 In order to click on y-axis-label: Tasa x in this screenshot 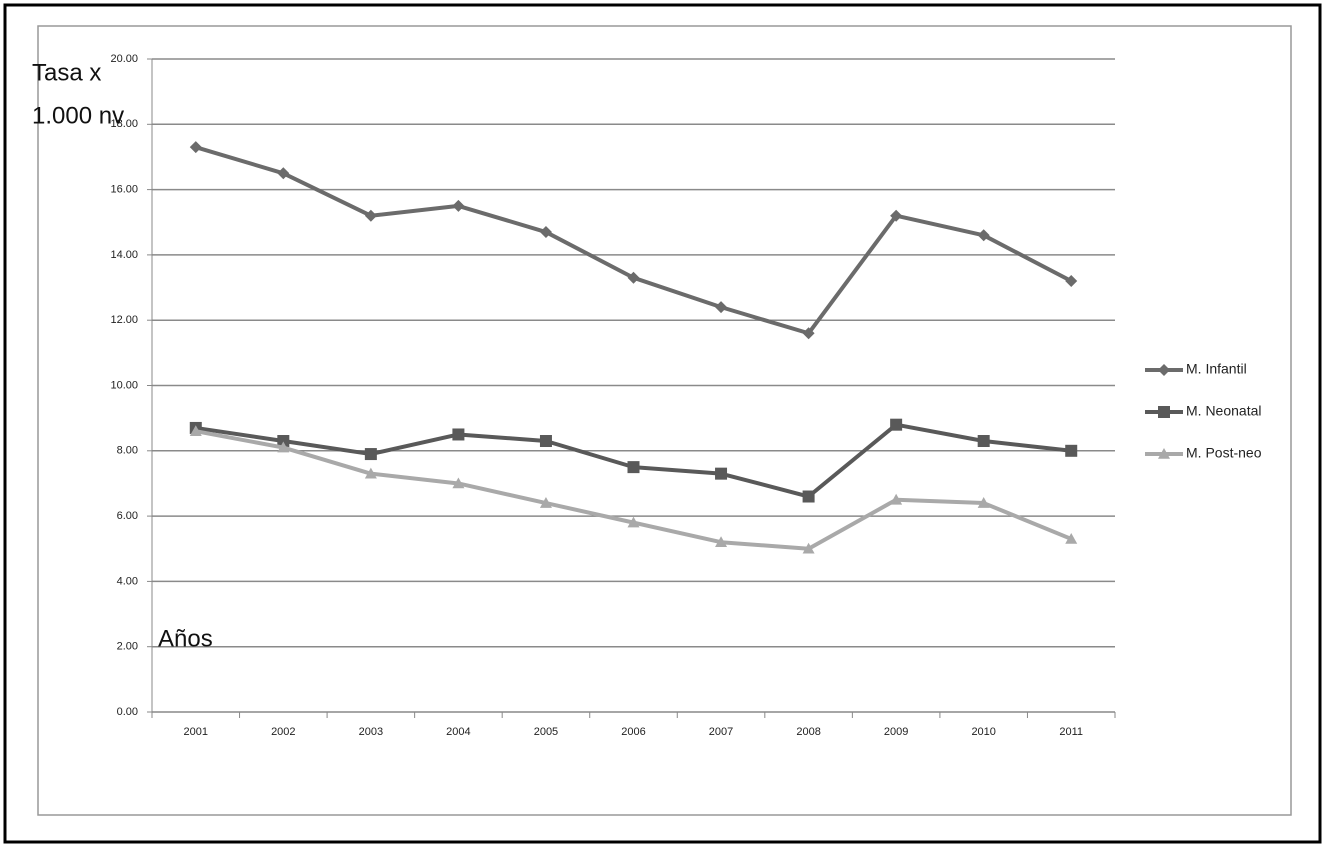, I will do `click(66, 72)`.